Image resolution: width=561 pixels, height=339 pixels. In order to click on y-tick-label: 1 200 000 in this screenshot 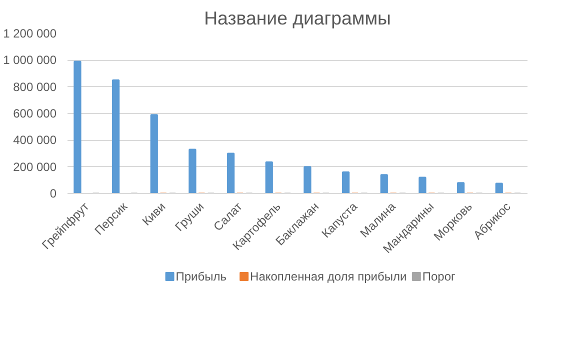, I will do `click(30, 33)`.